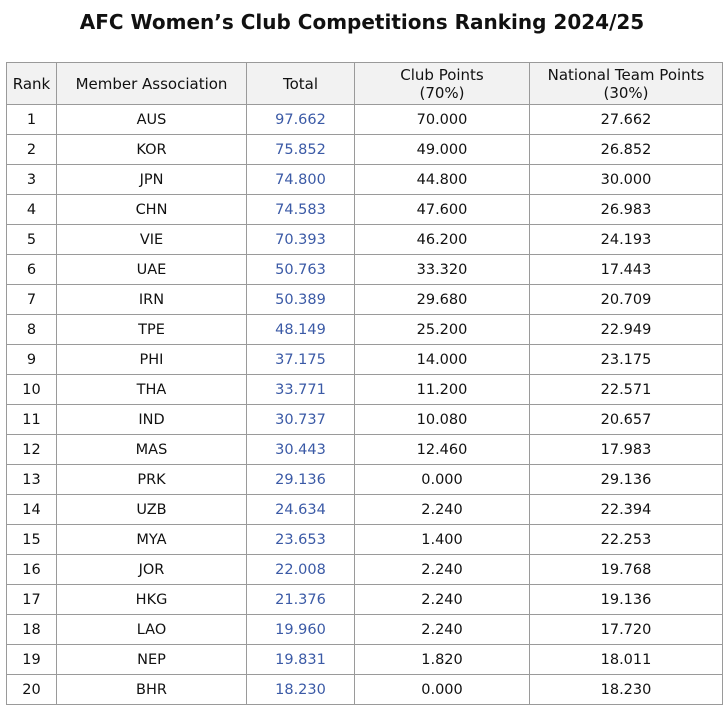  I want to click on table-cell: 22.394, so click(626, 509).